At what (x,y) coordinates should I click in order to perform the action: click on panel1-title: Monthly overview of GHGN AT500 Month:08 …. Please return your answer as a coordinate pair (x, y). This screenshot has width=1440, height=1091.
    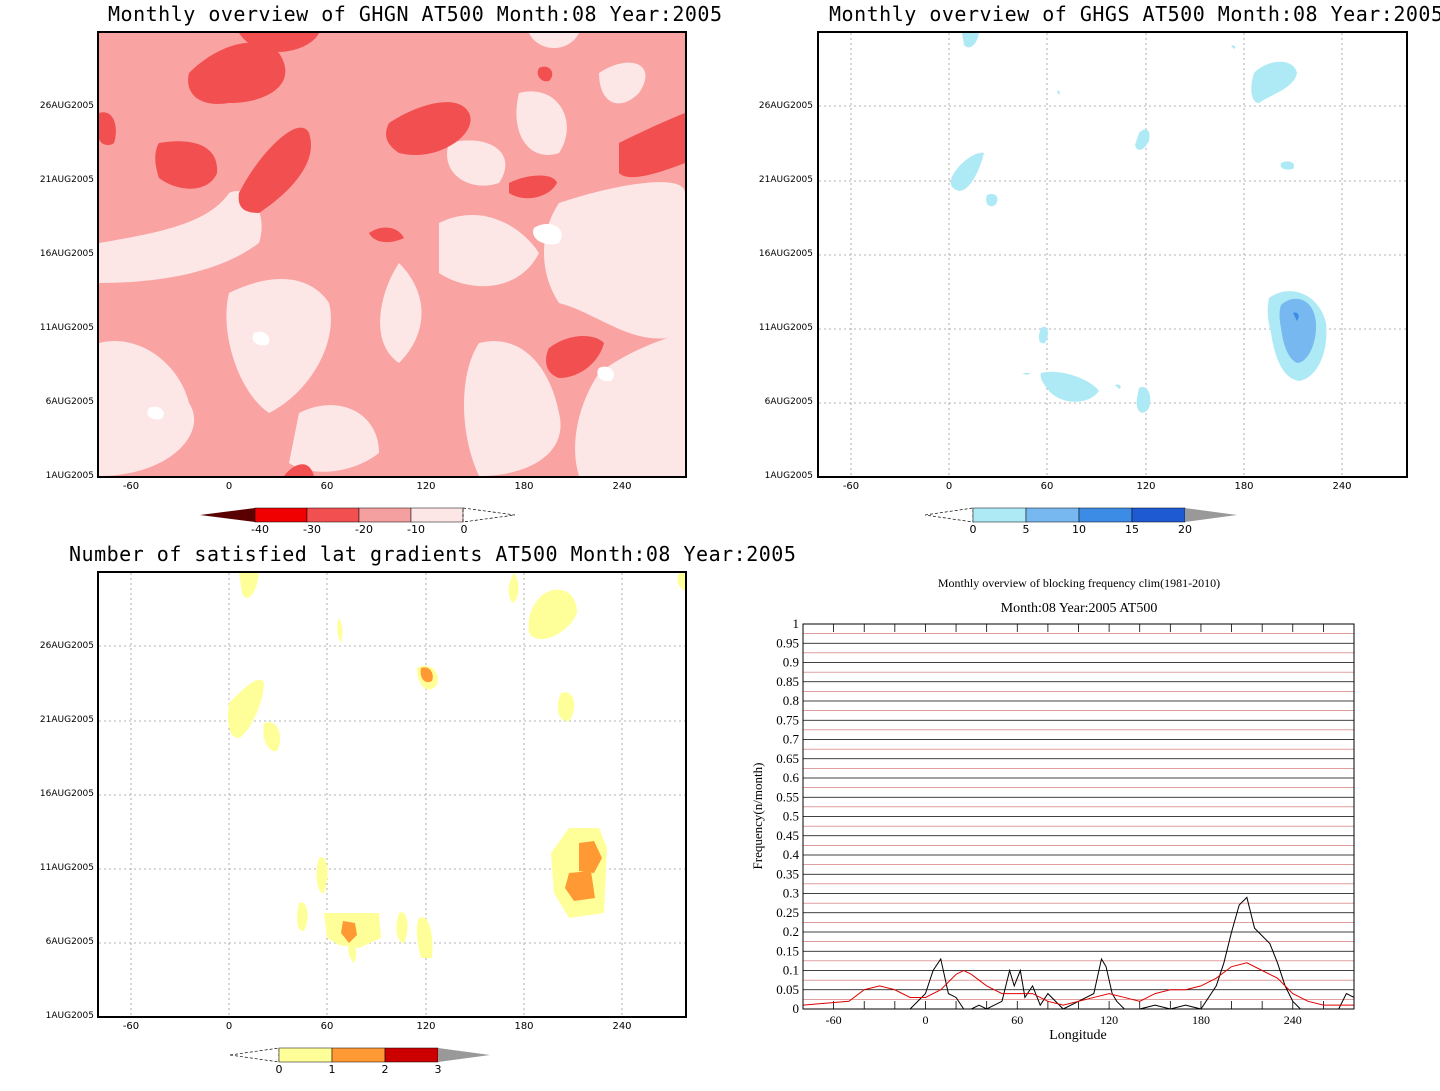
    Looking at the image, I should click on (415, 14).